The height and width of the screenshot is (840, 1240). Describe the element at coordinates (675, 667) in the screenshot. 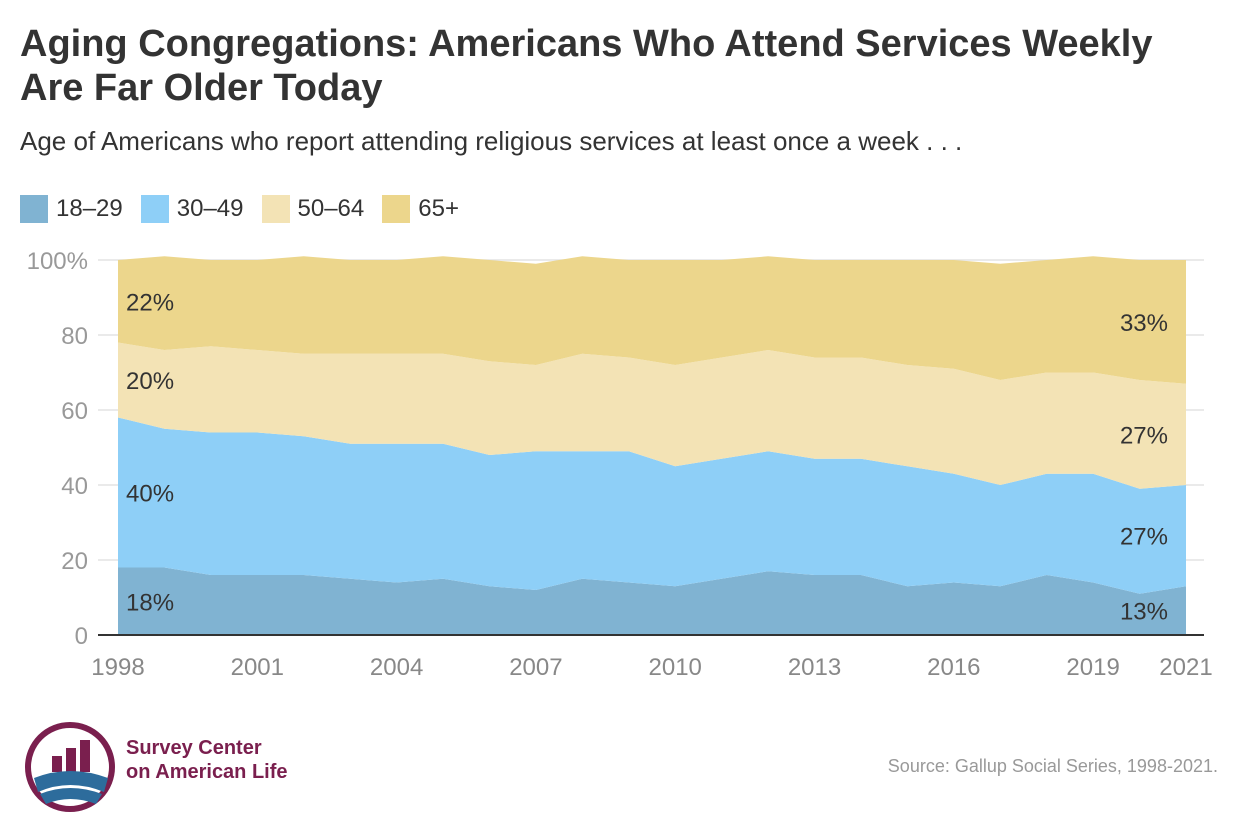

I see `x-tick-label: 2010` at that location.